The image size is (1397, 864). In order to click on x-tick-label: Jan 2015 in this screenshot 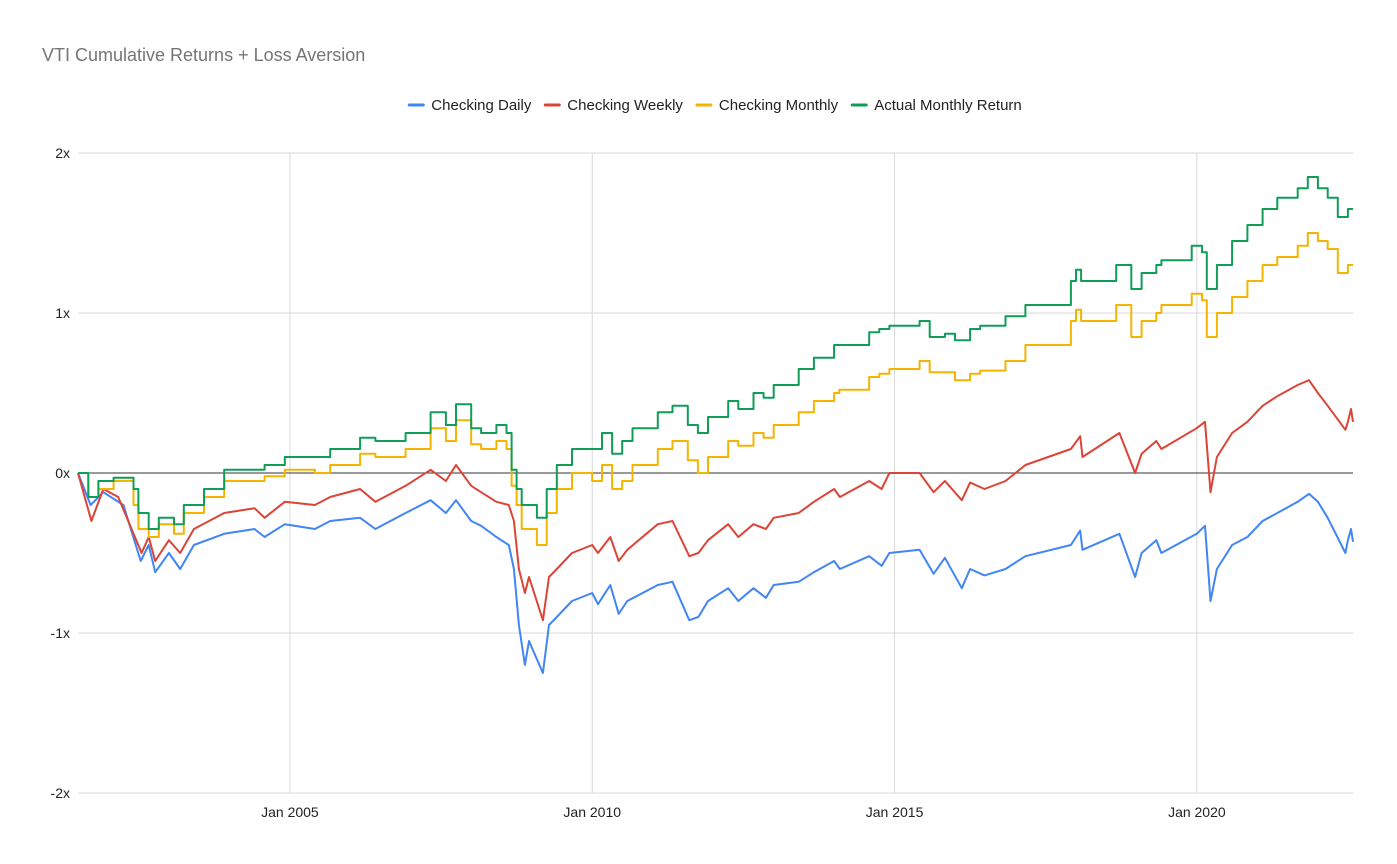, I will do `click(895, 812)`.